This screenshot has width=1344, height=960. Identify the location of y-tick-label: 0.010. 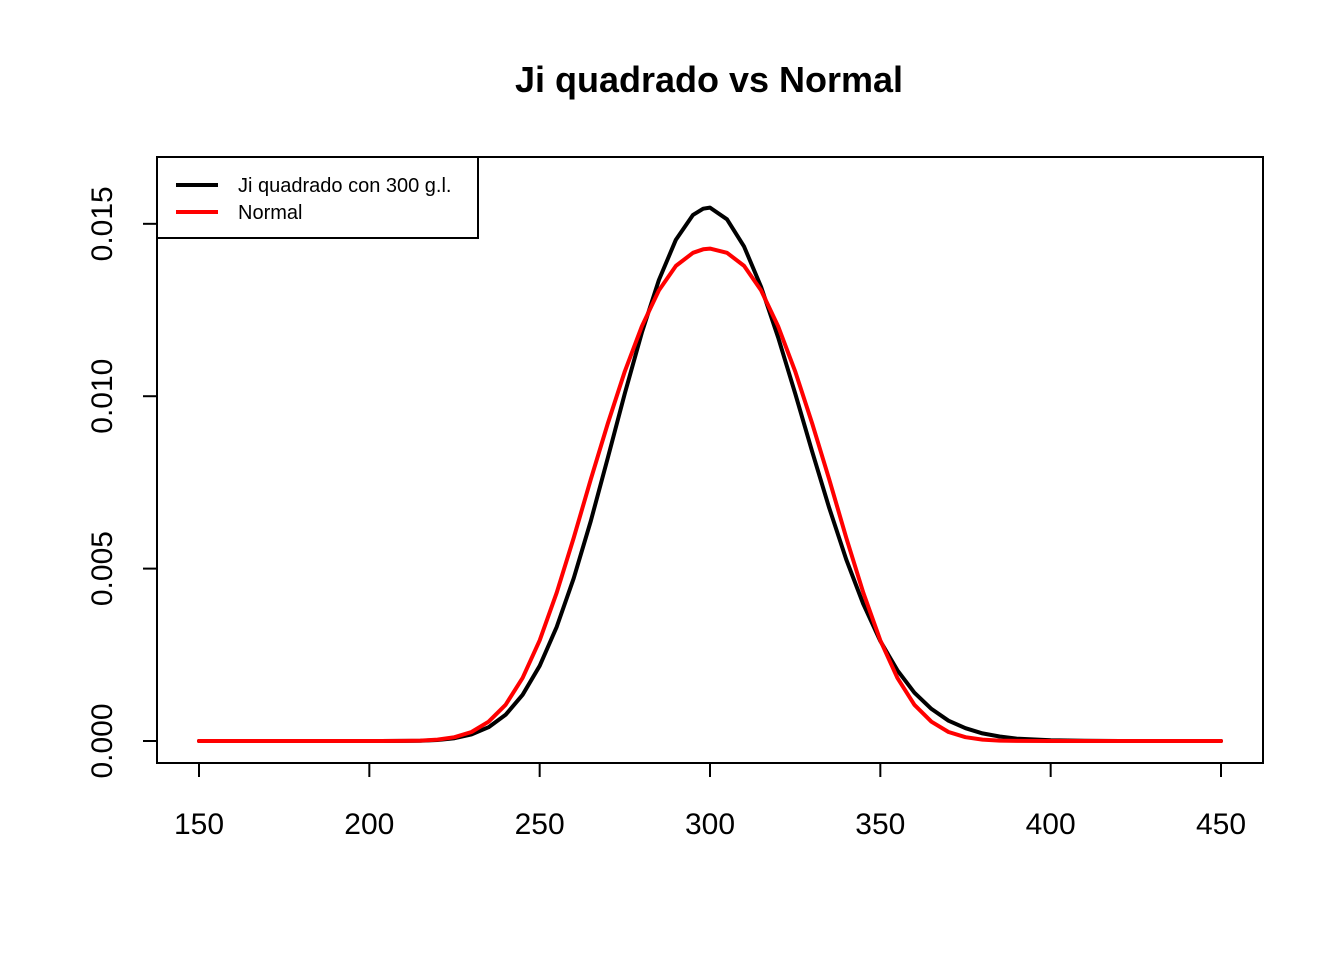
(102, 396).